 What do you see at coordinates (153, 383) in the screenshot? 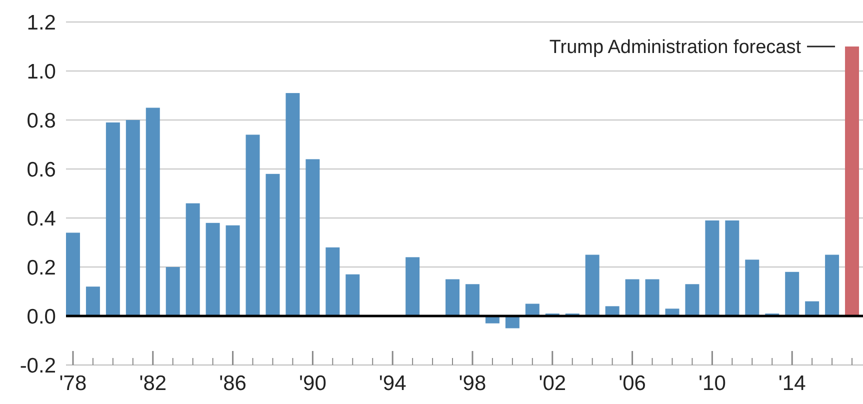
I see `x-tick-label: '82` at bounding box center [153, 383].